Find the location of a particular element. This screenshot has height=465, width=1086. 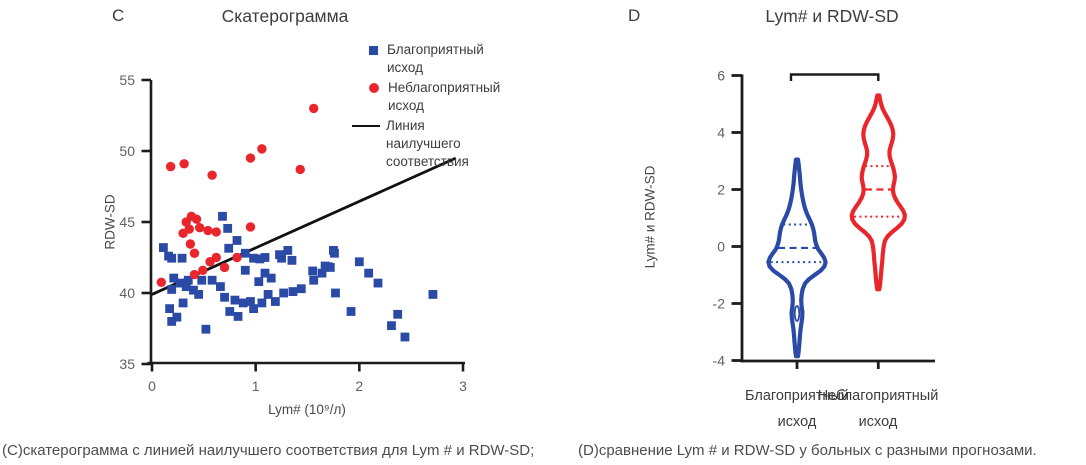

violin-y-tick-label: 6 is located at coordinates (721, 76).